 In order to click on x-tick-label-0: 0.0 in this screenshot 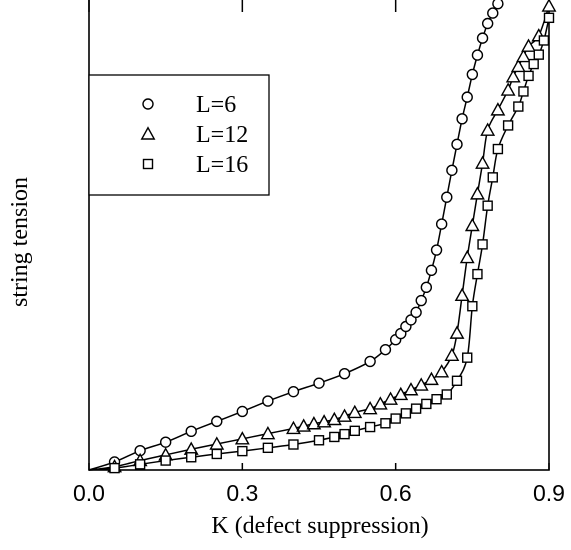, I will do `click(89, 493)`.